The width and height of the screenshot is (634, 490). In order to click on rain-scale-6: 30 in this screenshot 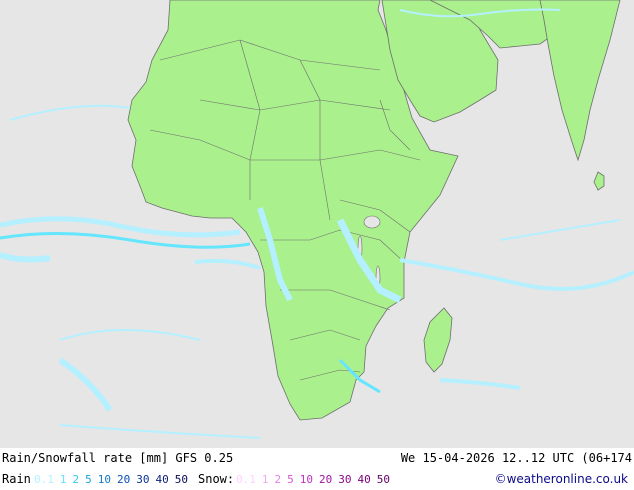, I will do `click(143, 479)`.